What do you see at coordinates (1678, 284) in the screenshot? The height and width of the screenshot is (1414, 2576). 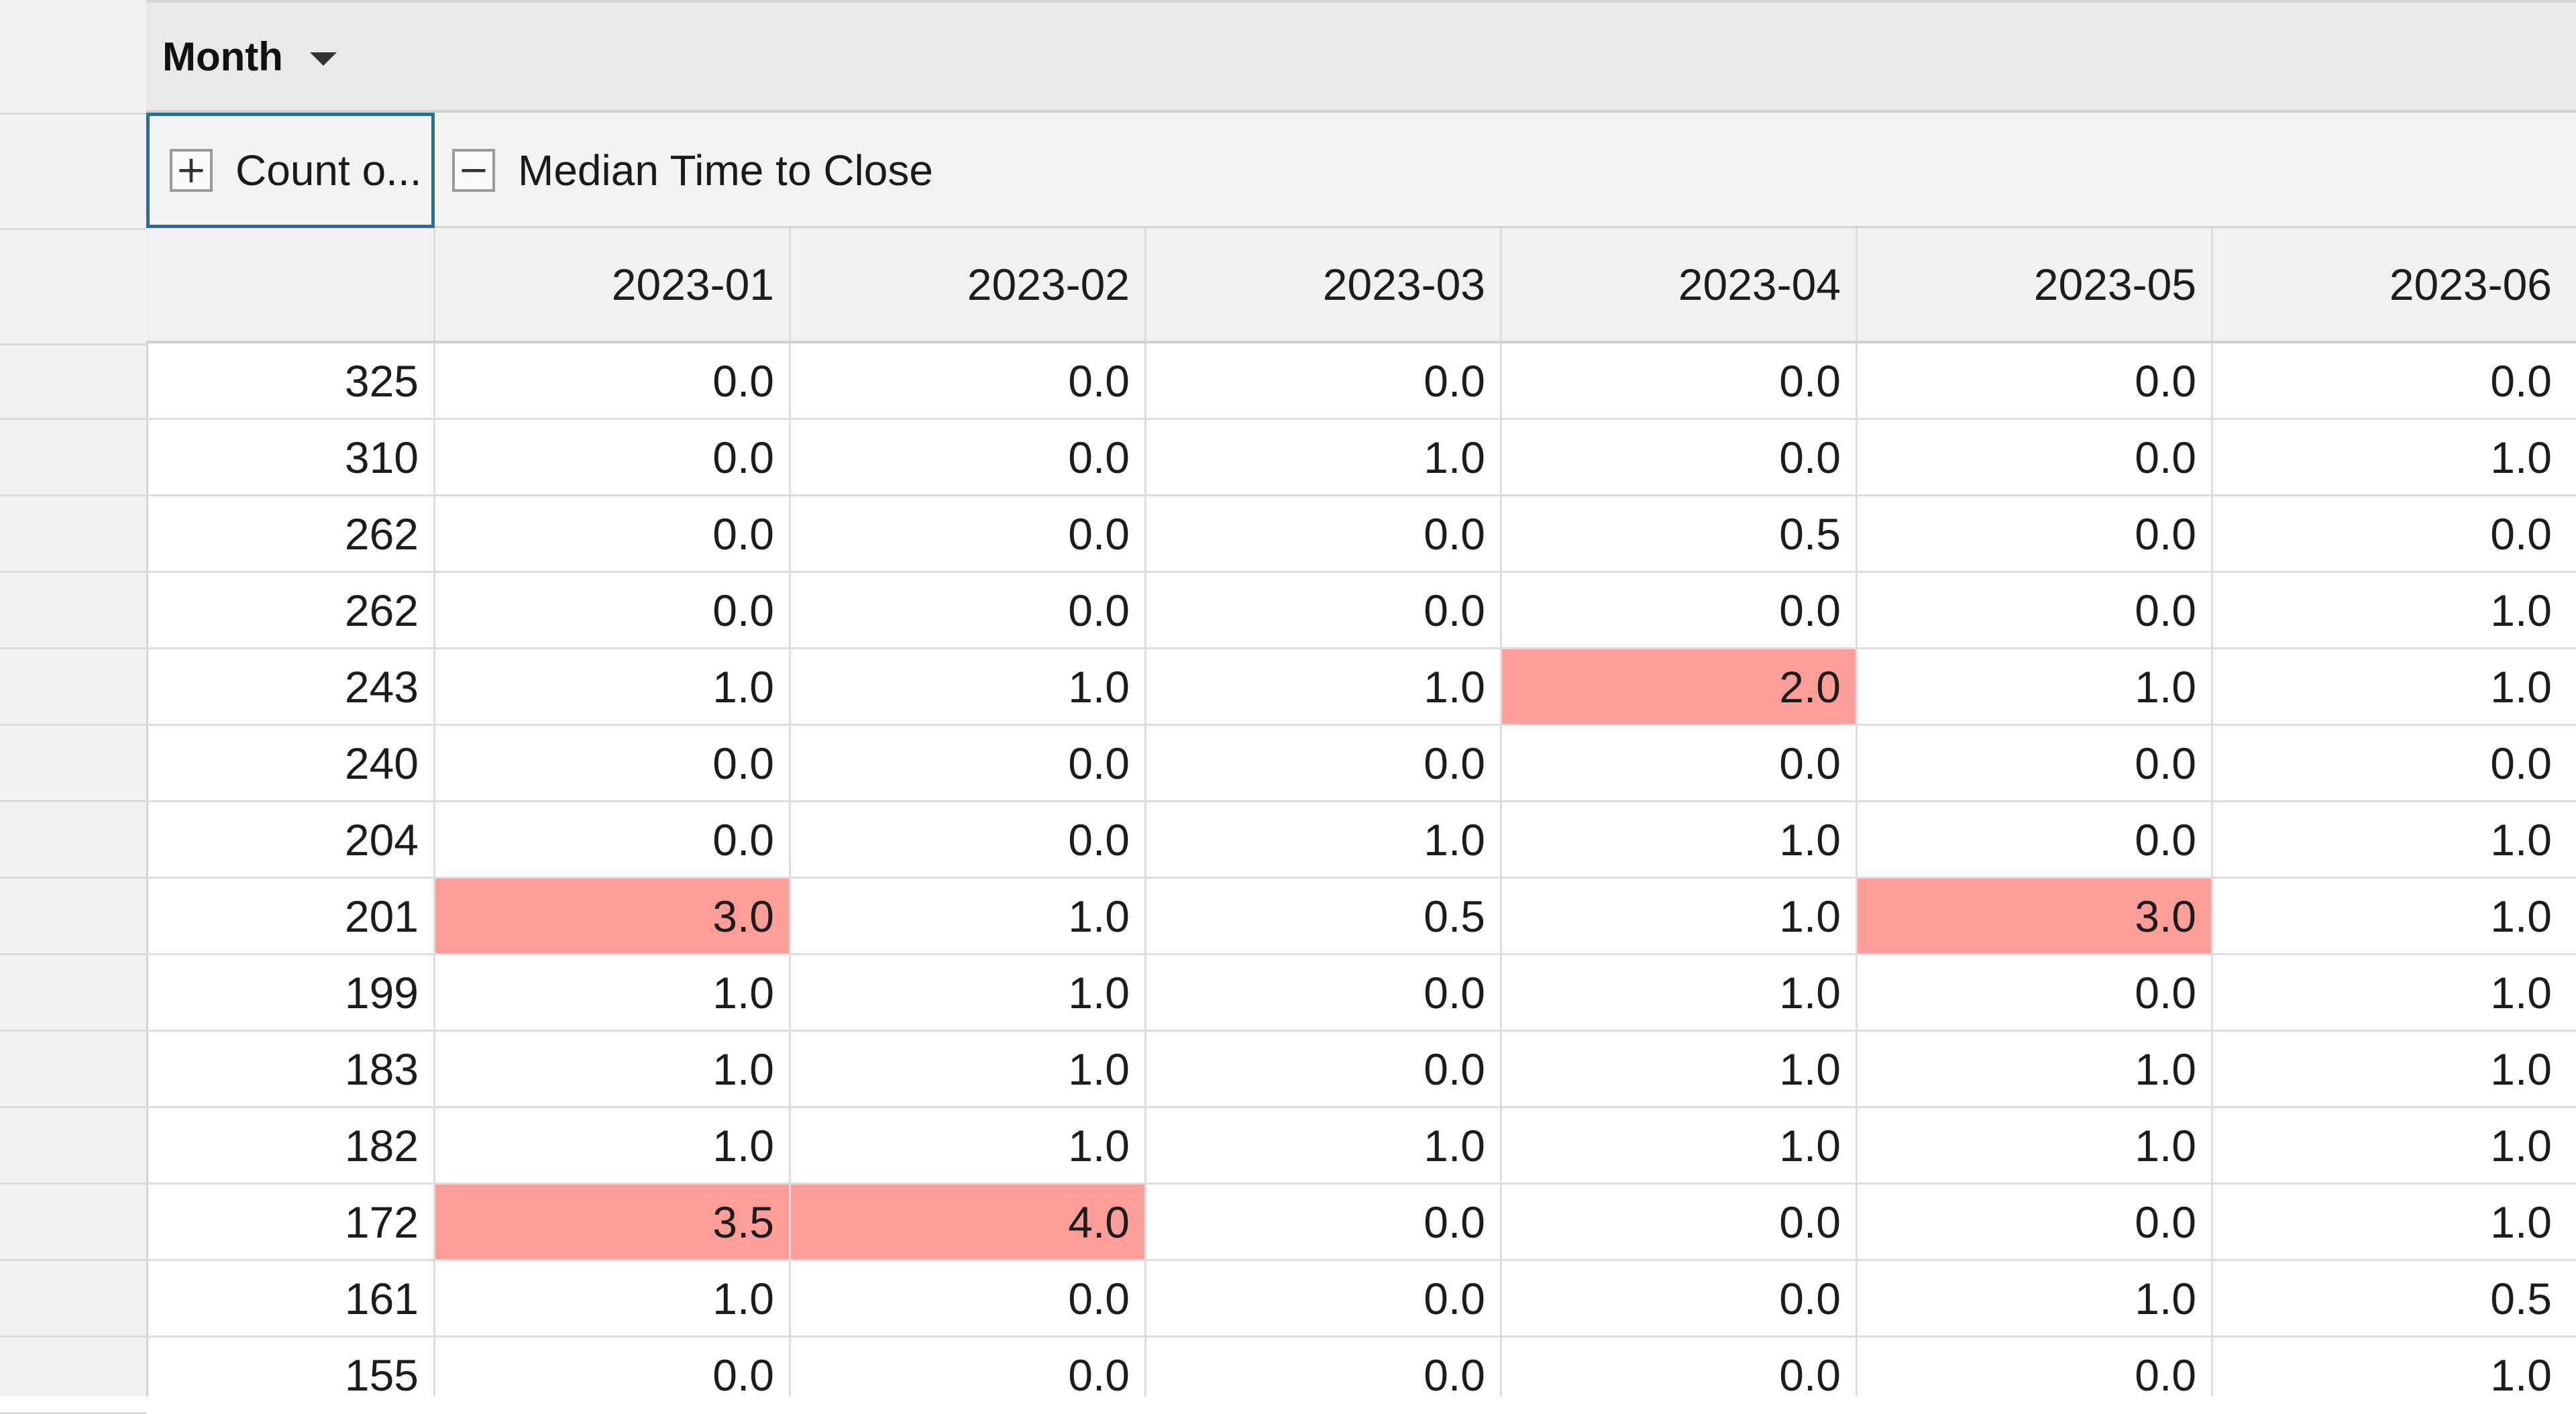 I see `column-header-2023-04: 2023-04` at bounding box center [1678, 284].